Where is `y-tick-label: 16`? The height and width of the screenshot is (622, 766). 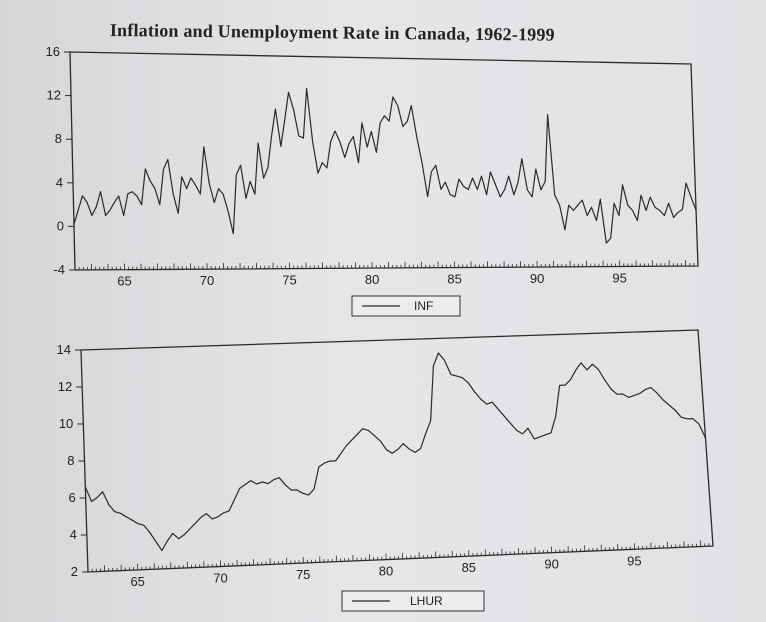 y-tick-label: 16 is located at coordinates (53, 51).